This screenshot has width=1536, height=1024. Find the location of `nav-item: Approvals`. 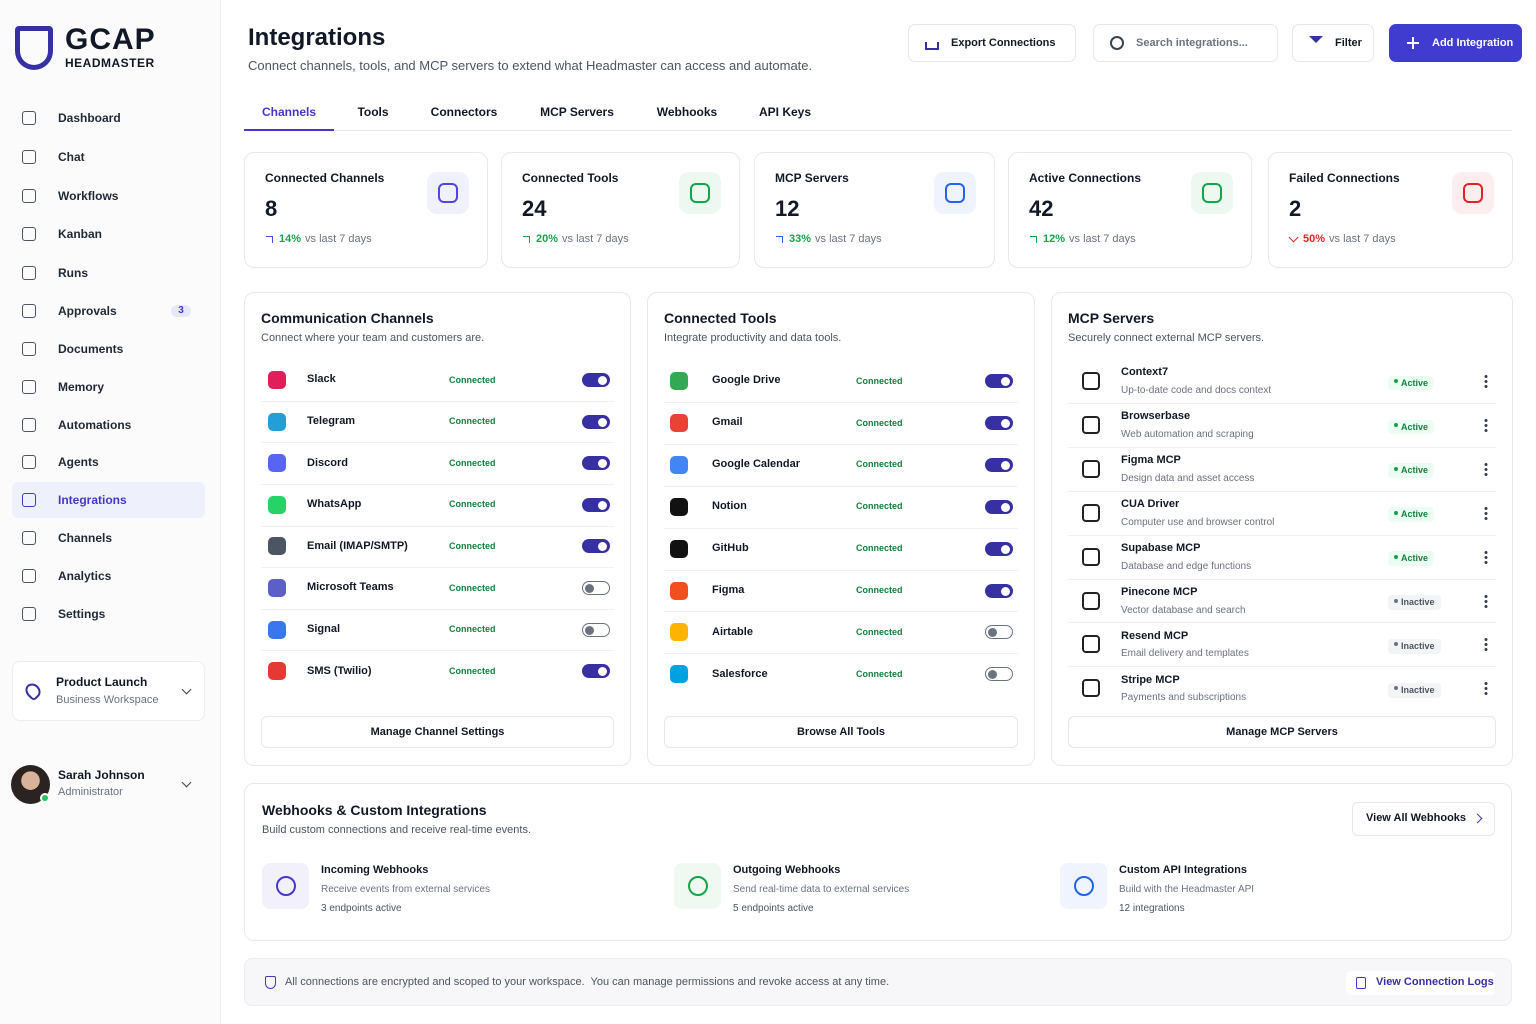

nav-item: Approvals is located at coordinates (87, 310).